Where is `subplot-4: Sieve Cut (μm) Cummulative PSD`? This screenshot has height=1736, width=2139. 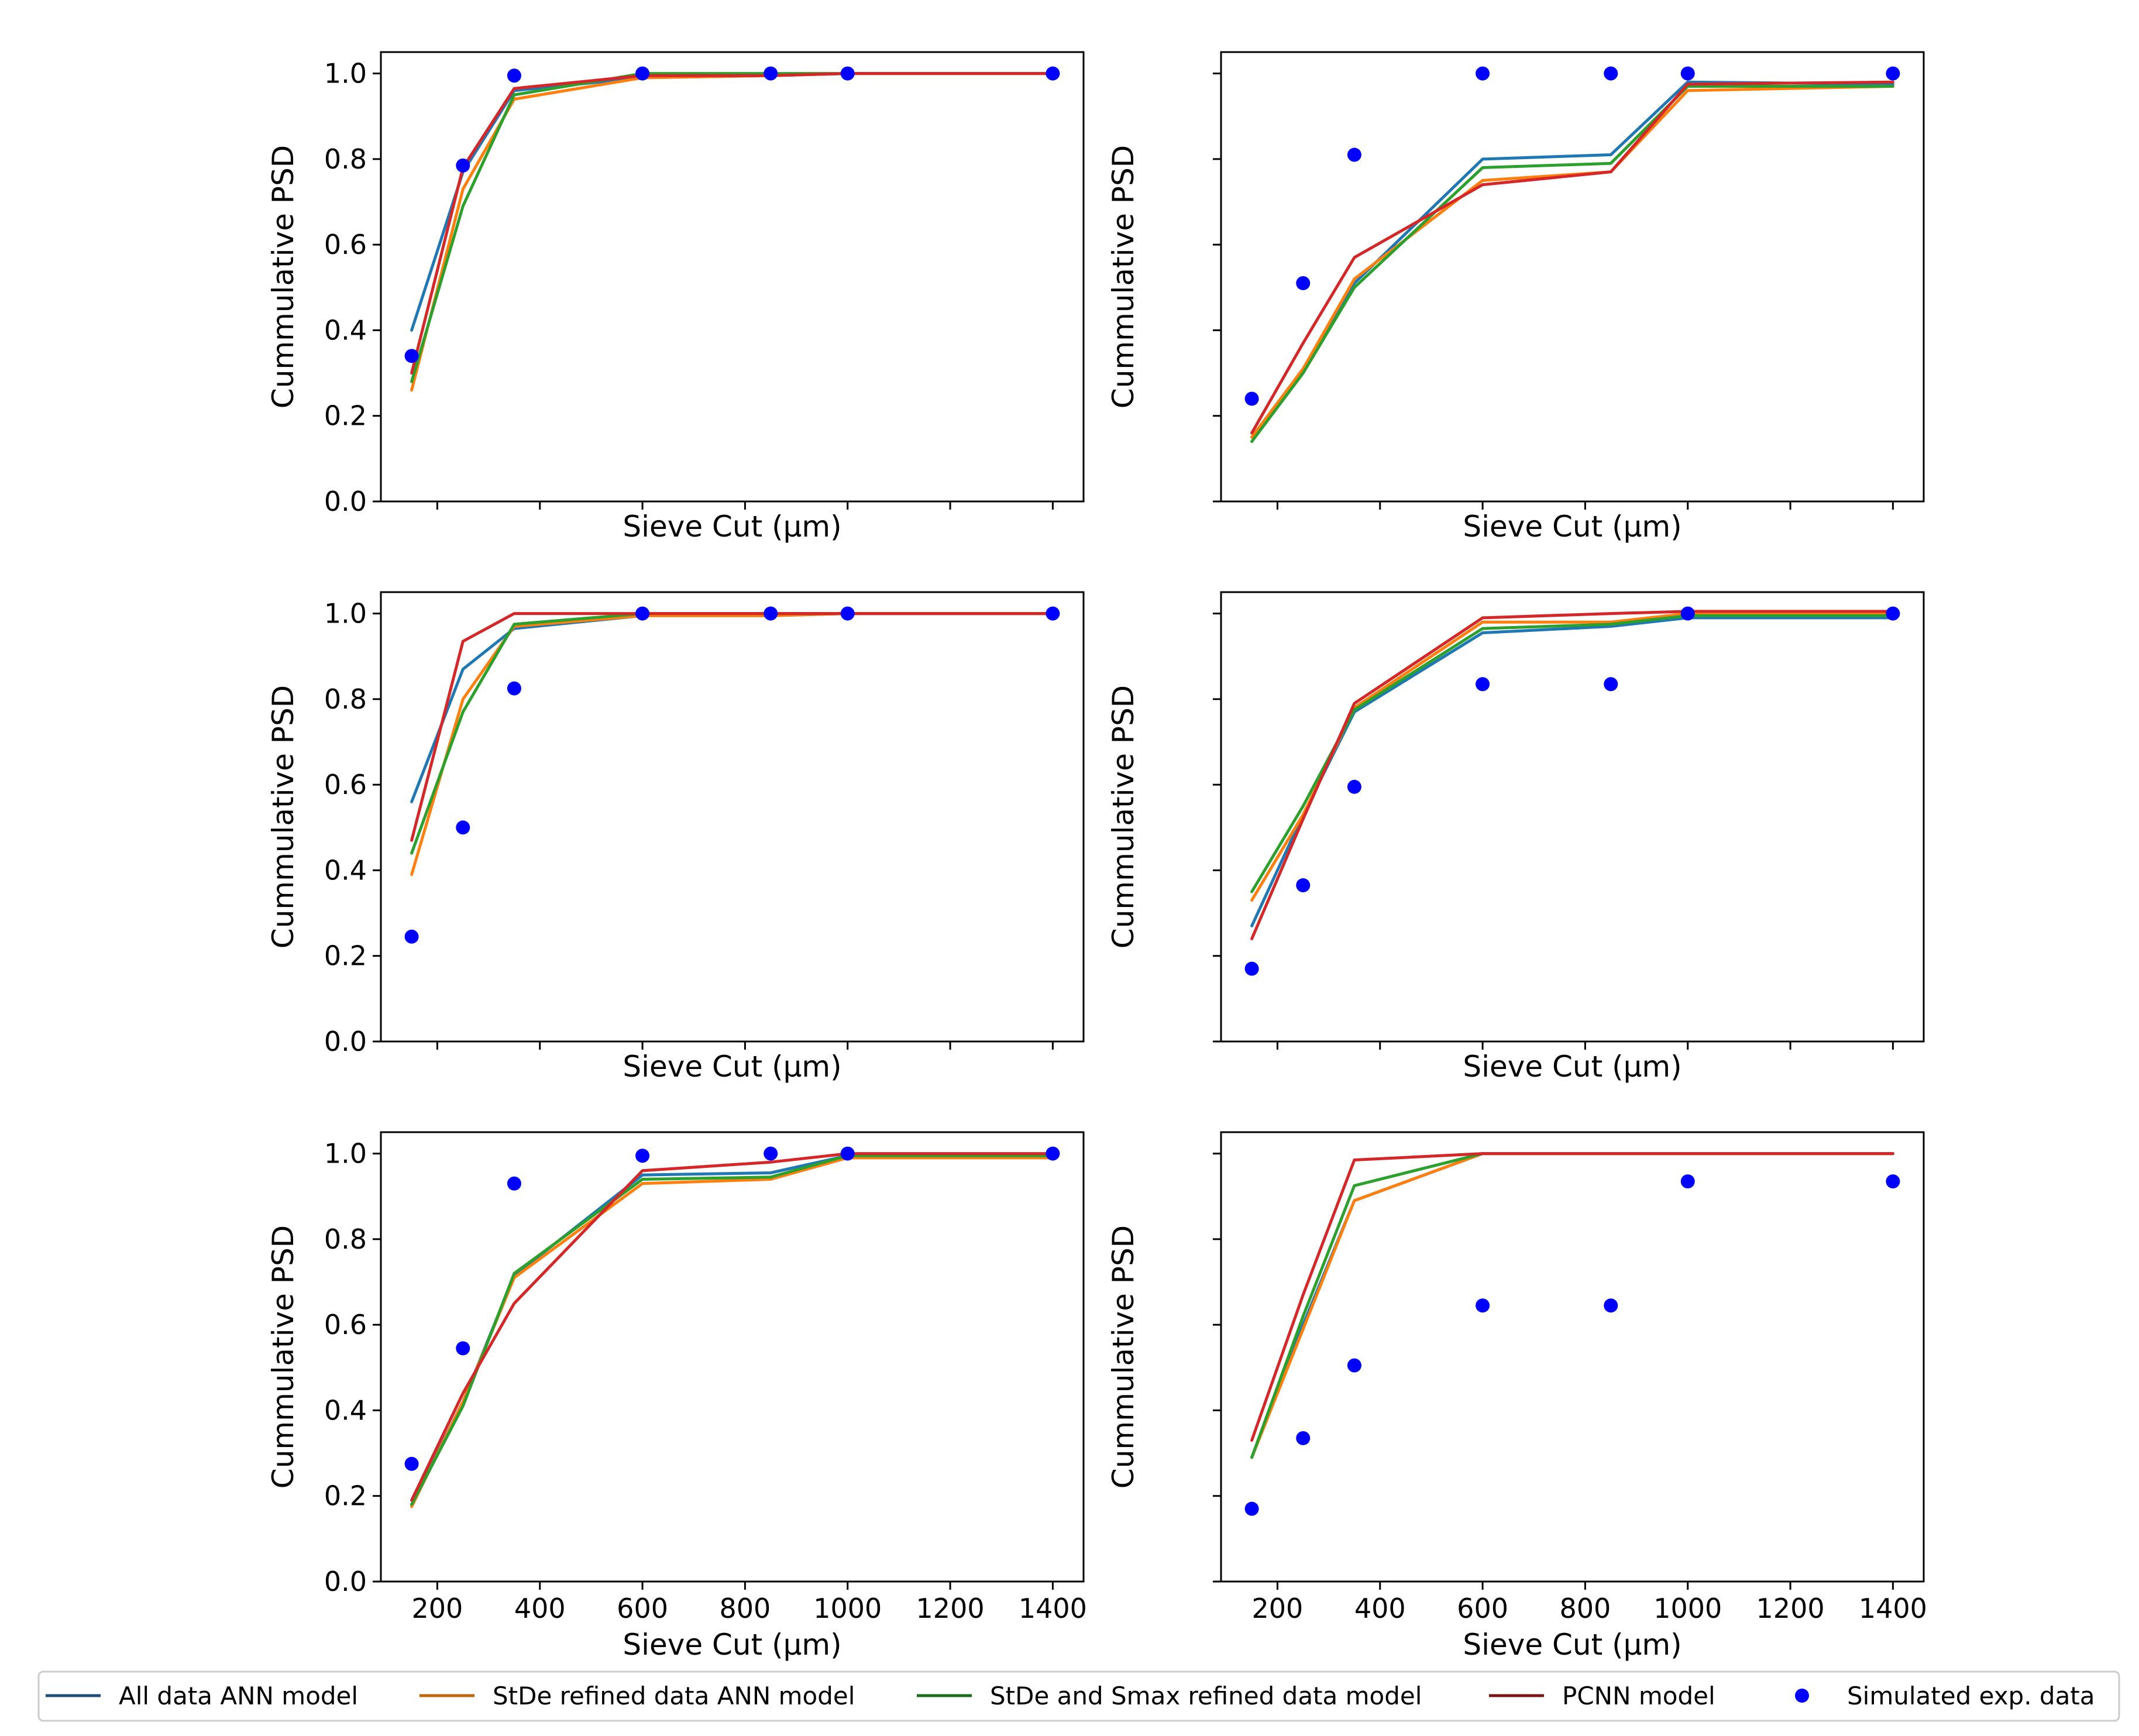 subplot-4: Sieve Cut (μm) Cummulative PSD is located at coordinates (1515, 837).